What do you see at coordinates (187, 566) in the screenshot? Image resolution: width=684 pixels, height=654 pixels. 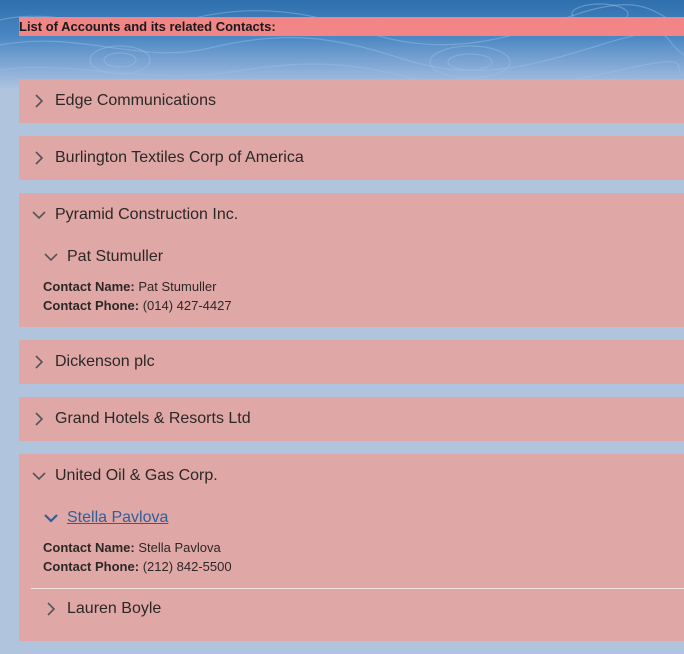 I see `contact-phone-value: (212) 842-5500` at bounding box center [187, 566].